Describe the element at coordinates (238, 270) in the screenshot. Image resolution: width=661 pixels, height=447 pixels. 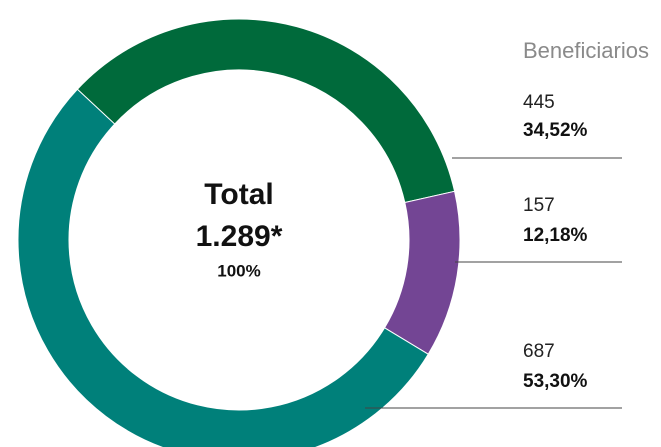
I see `center-percent: 100%` at that location.